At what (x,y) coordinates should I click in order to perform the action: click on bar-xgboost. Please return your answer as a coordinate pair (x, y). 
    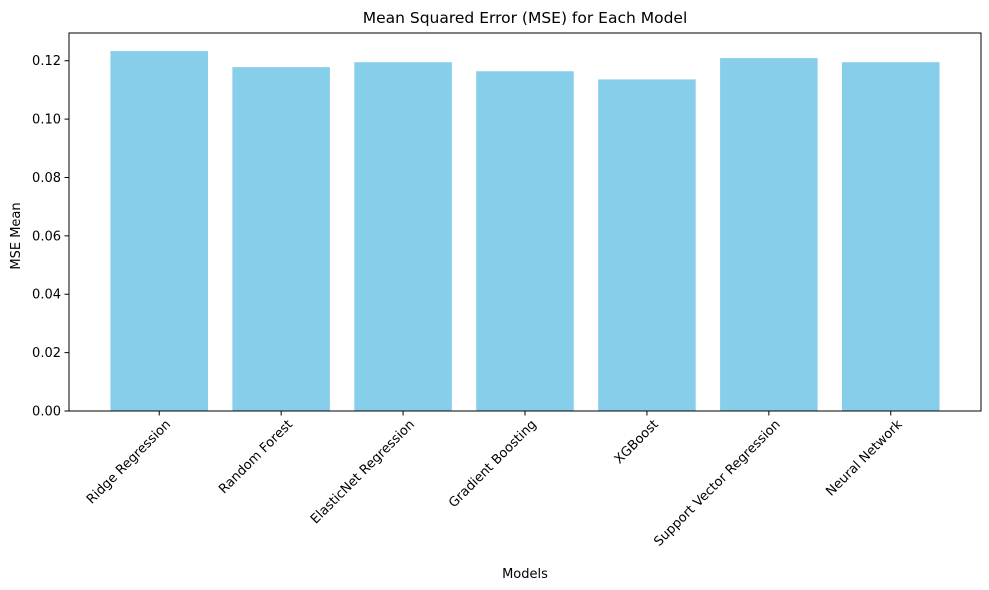
    Looking at the image, I should click on (647, 245).